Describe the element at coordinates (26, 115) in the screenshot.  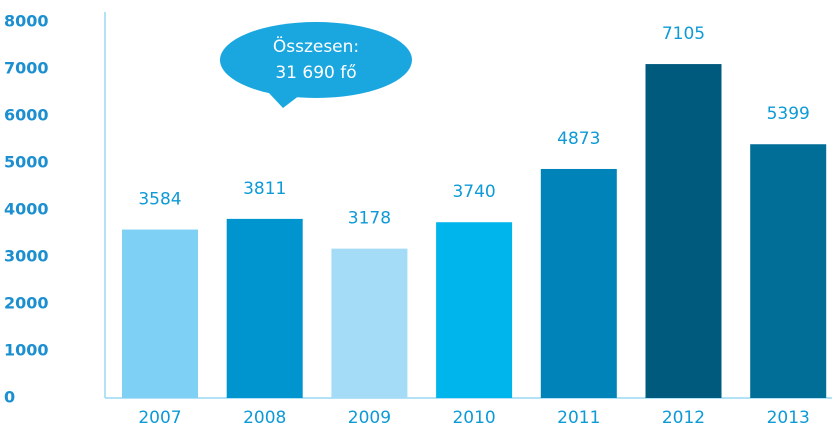
I see `y-tick-label: 6000` at that location.